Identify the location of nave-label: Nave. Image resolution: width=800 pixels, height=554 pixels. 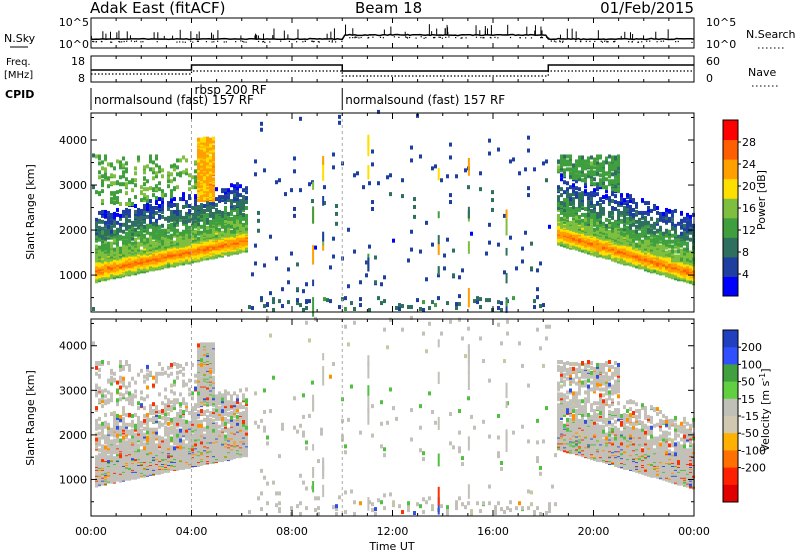
(762, 72).